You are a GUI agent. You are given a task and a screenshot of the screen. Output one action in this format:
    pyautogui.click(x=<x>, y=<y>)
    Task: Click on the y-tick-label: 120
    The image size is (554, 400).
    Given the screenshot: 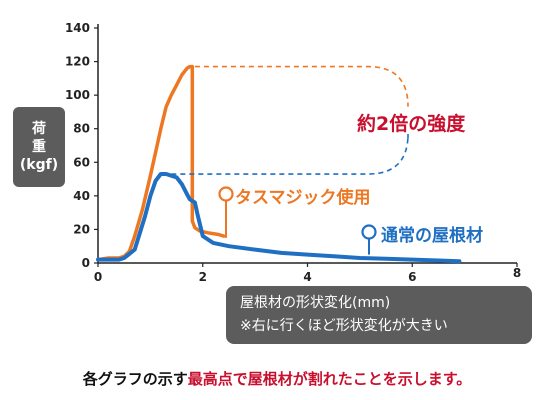 What is the action you would take?
    pyautogui.click(x=77, y=62)
    